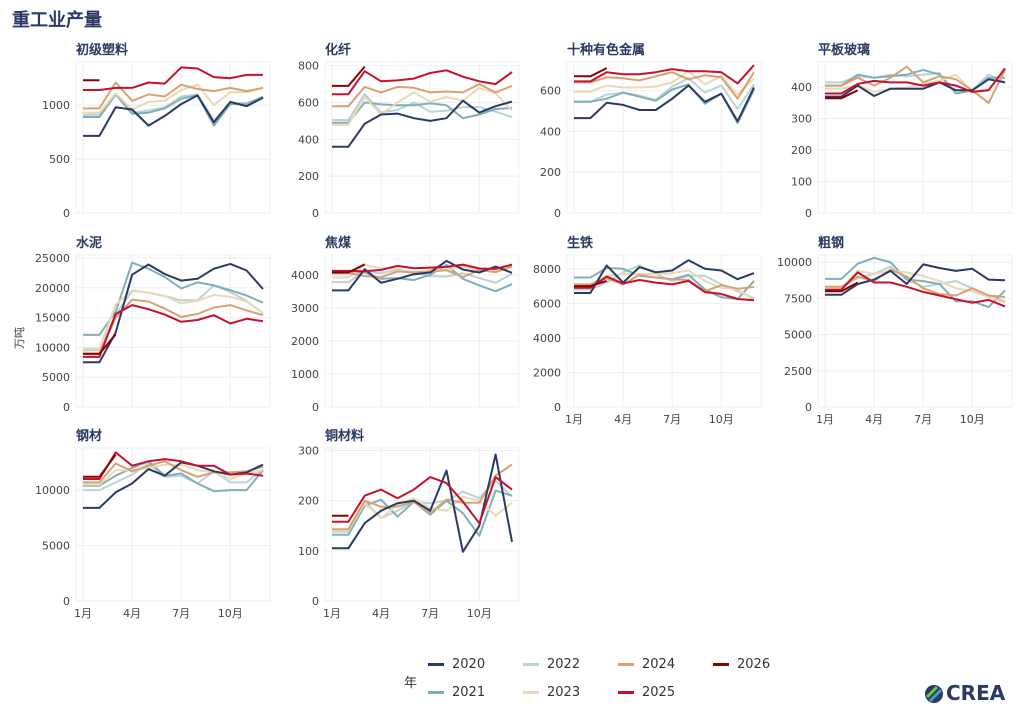 The width and height of the screenshot is (1024, 717). Describe the element at coordinates (153, 524) in the screenshot. I see `panel-9: 钢材 0 5000 10000 1月 4月 7月 10月` at that location.